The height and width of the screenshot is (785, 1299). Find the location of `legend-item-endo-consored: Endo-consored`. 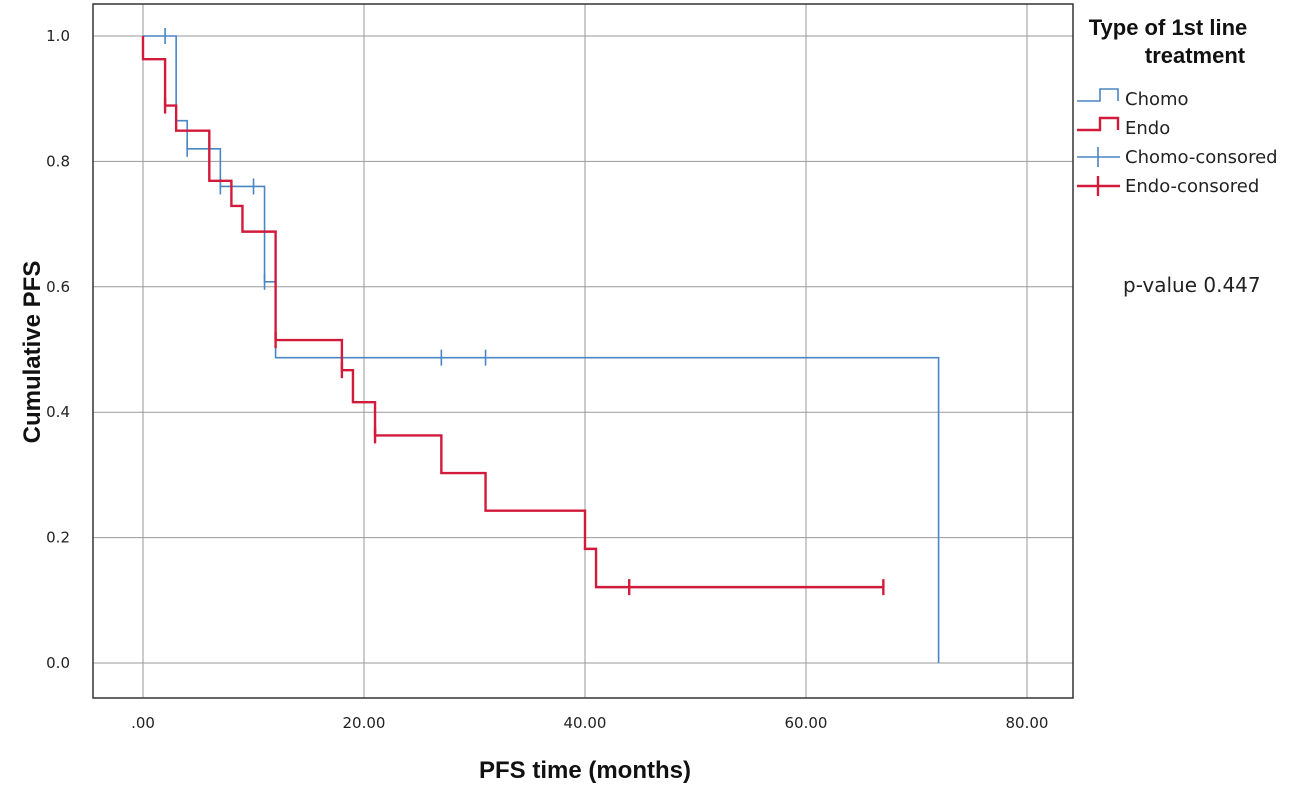

legend-item-endo-consored: Endo-consored is located at coordinates (1168, 186).